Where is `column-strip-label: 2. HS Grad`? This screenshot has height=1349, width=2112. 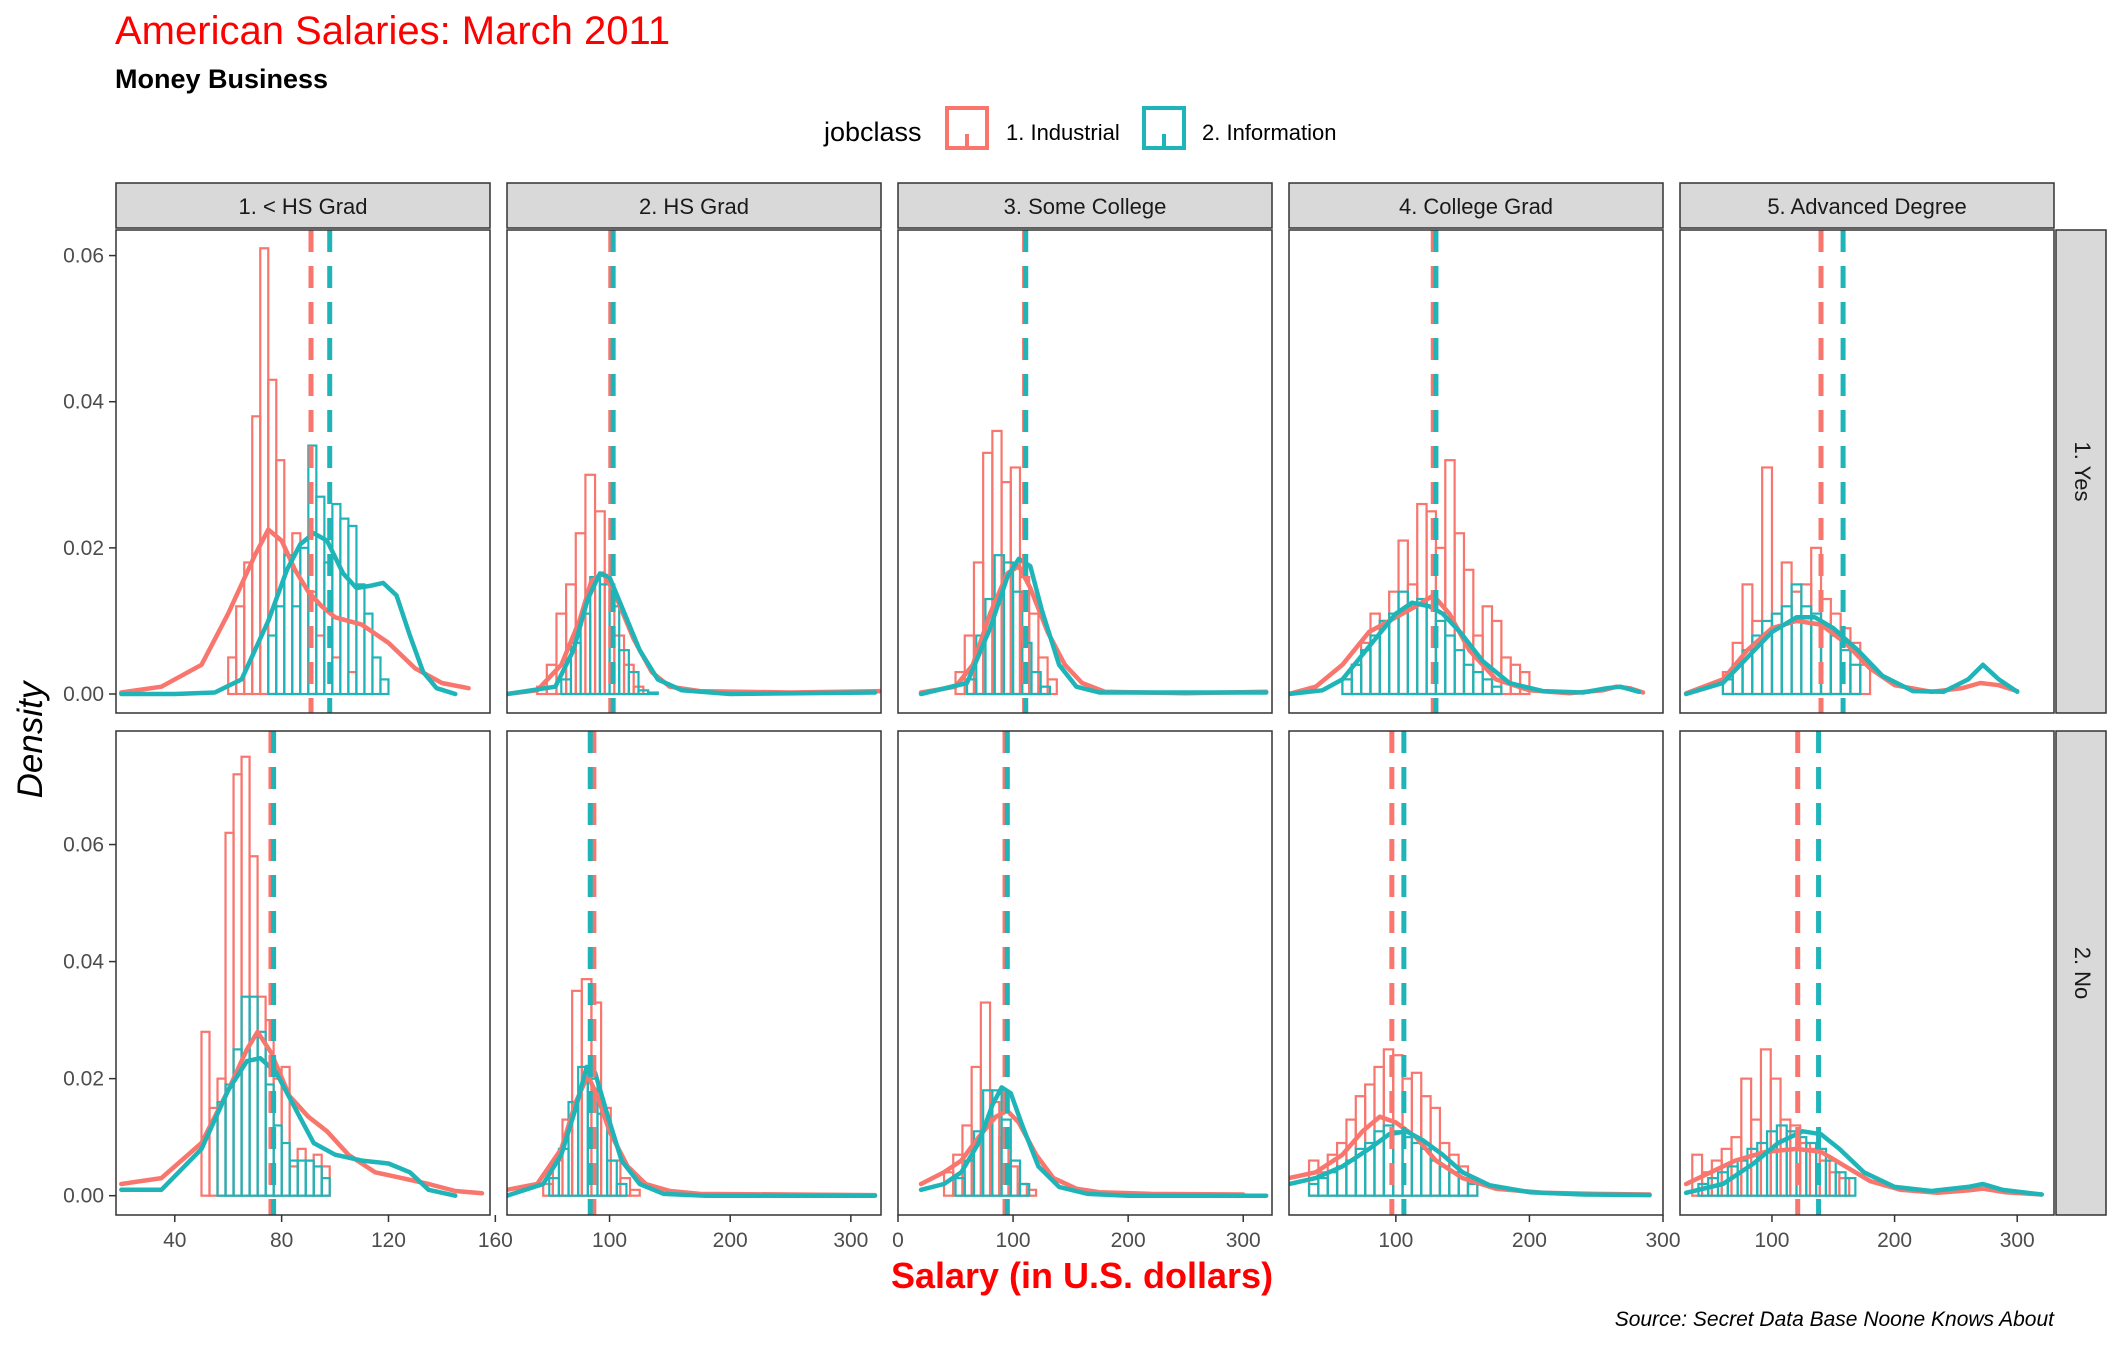
column-strip-label: 2. HS Grad is located at coordinates (694, 206).